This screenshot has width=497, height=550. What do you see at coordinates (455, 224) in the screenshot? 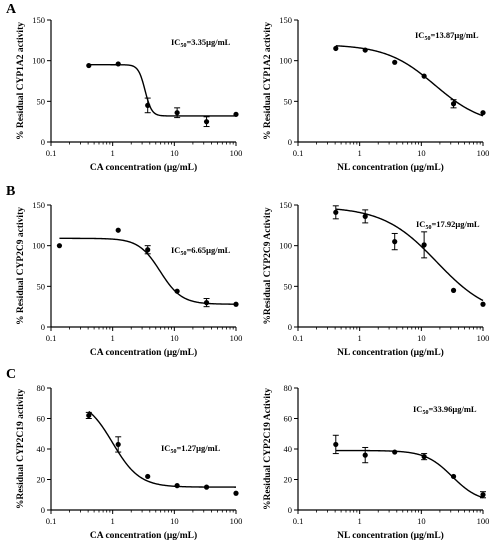
I see `ic50-value: =17.92μg/mL` at bounding box center [455, 224].